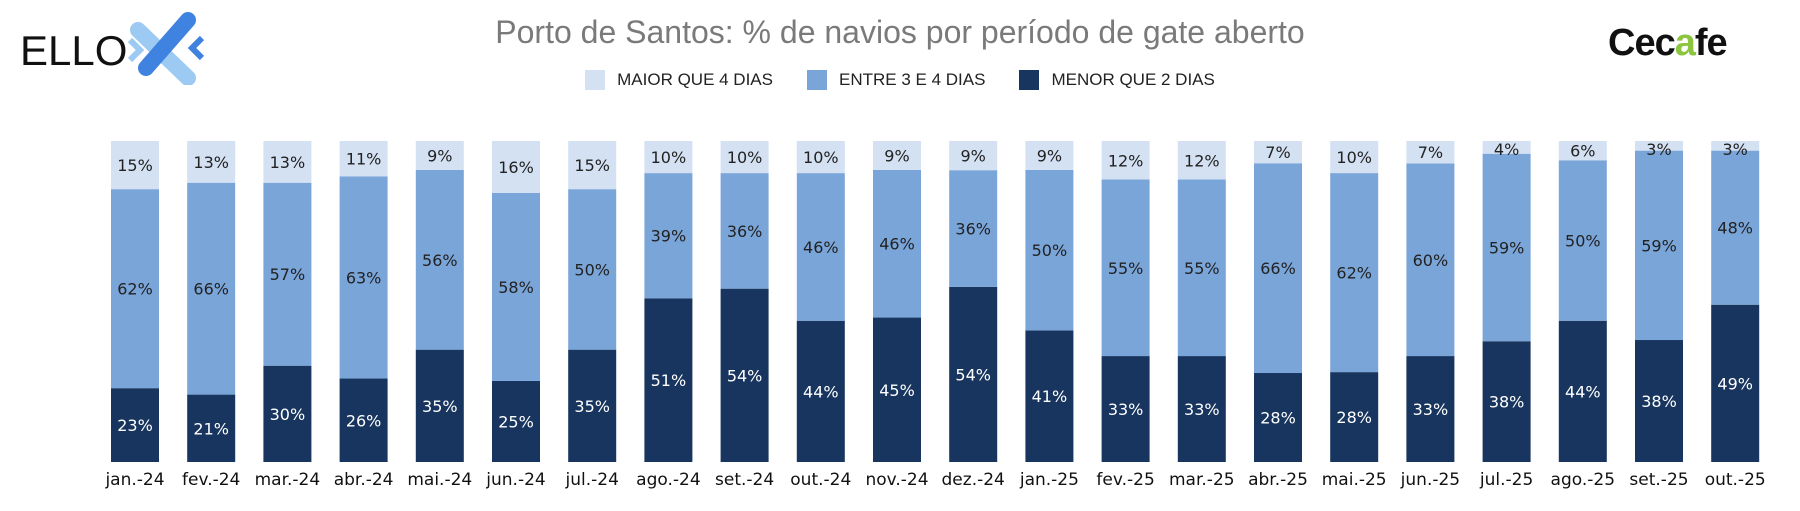 Image resolution: width=1800 pixels, height=511 pixels. What do you see at coordinates (440, 260) in the screenshot?
I see `data-label: 56%` at bounding box center [440, 260].